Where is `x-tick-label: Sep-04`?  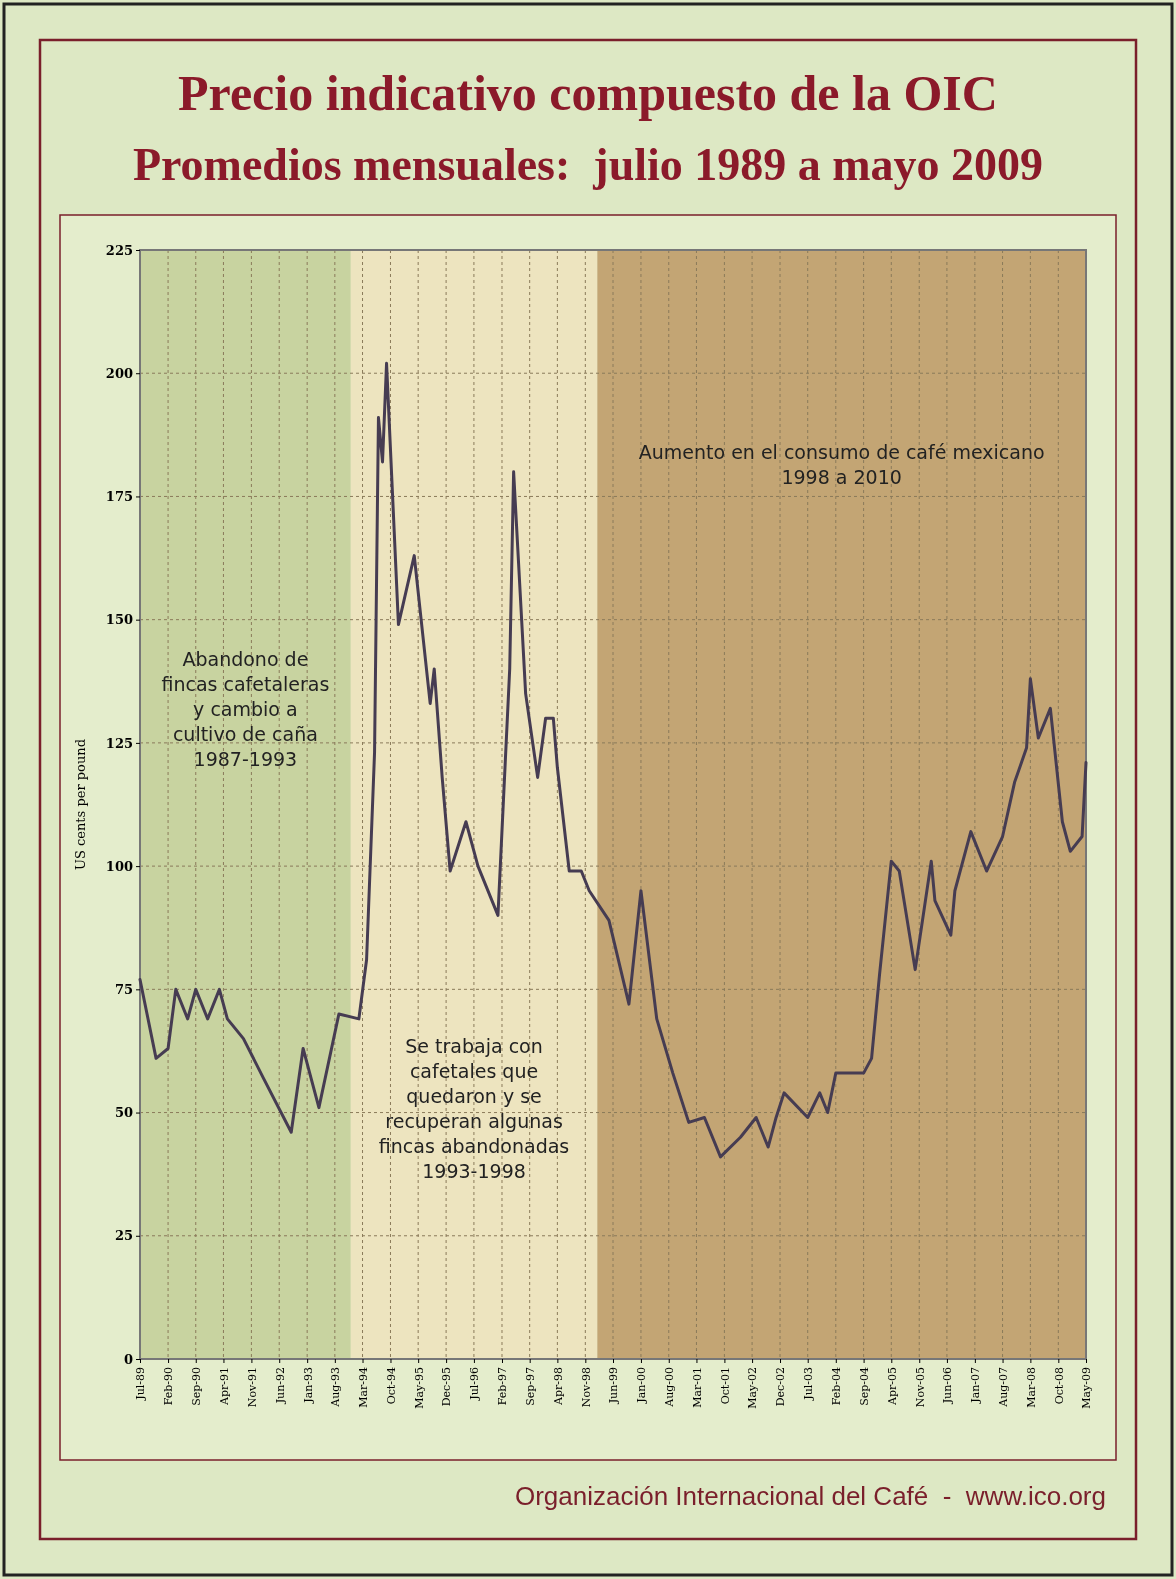 x-tick-label: Sep-04 is located at coordinates (864, 1386).